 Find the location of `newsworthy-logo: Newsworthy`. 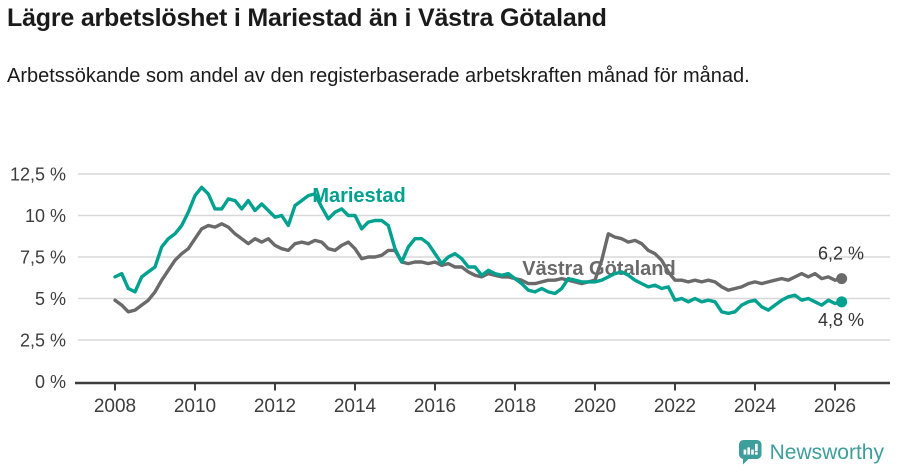

newsworthy-logo: Newsworthy is located at coordinates (811, 452).